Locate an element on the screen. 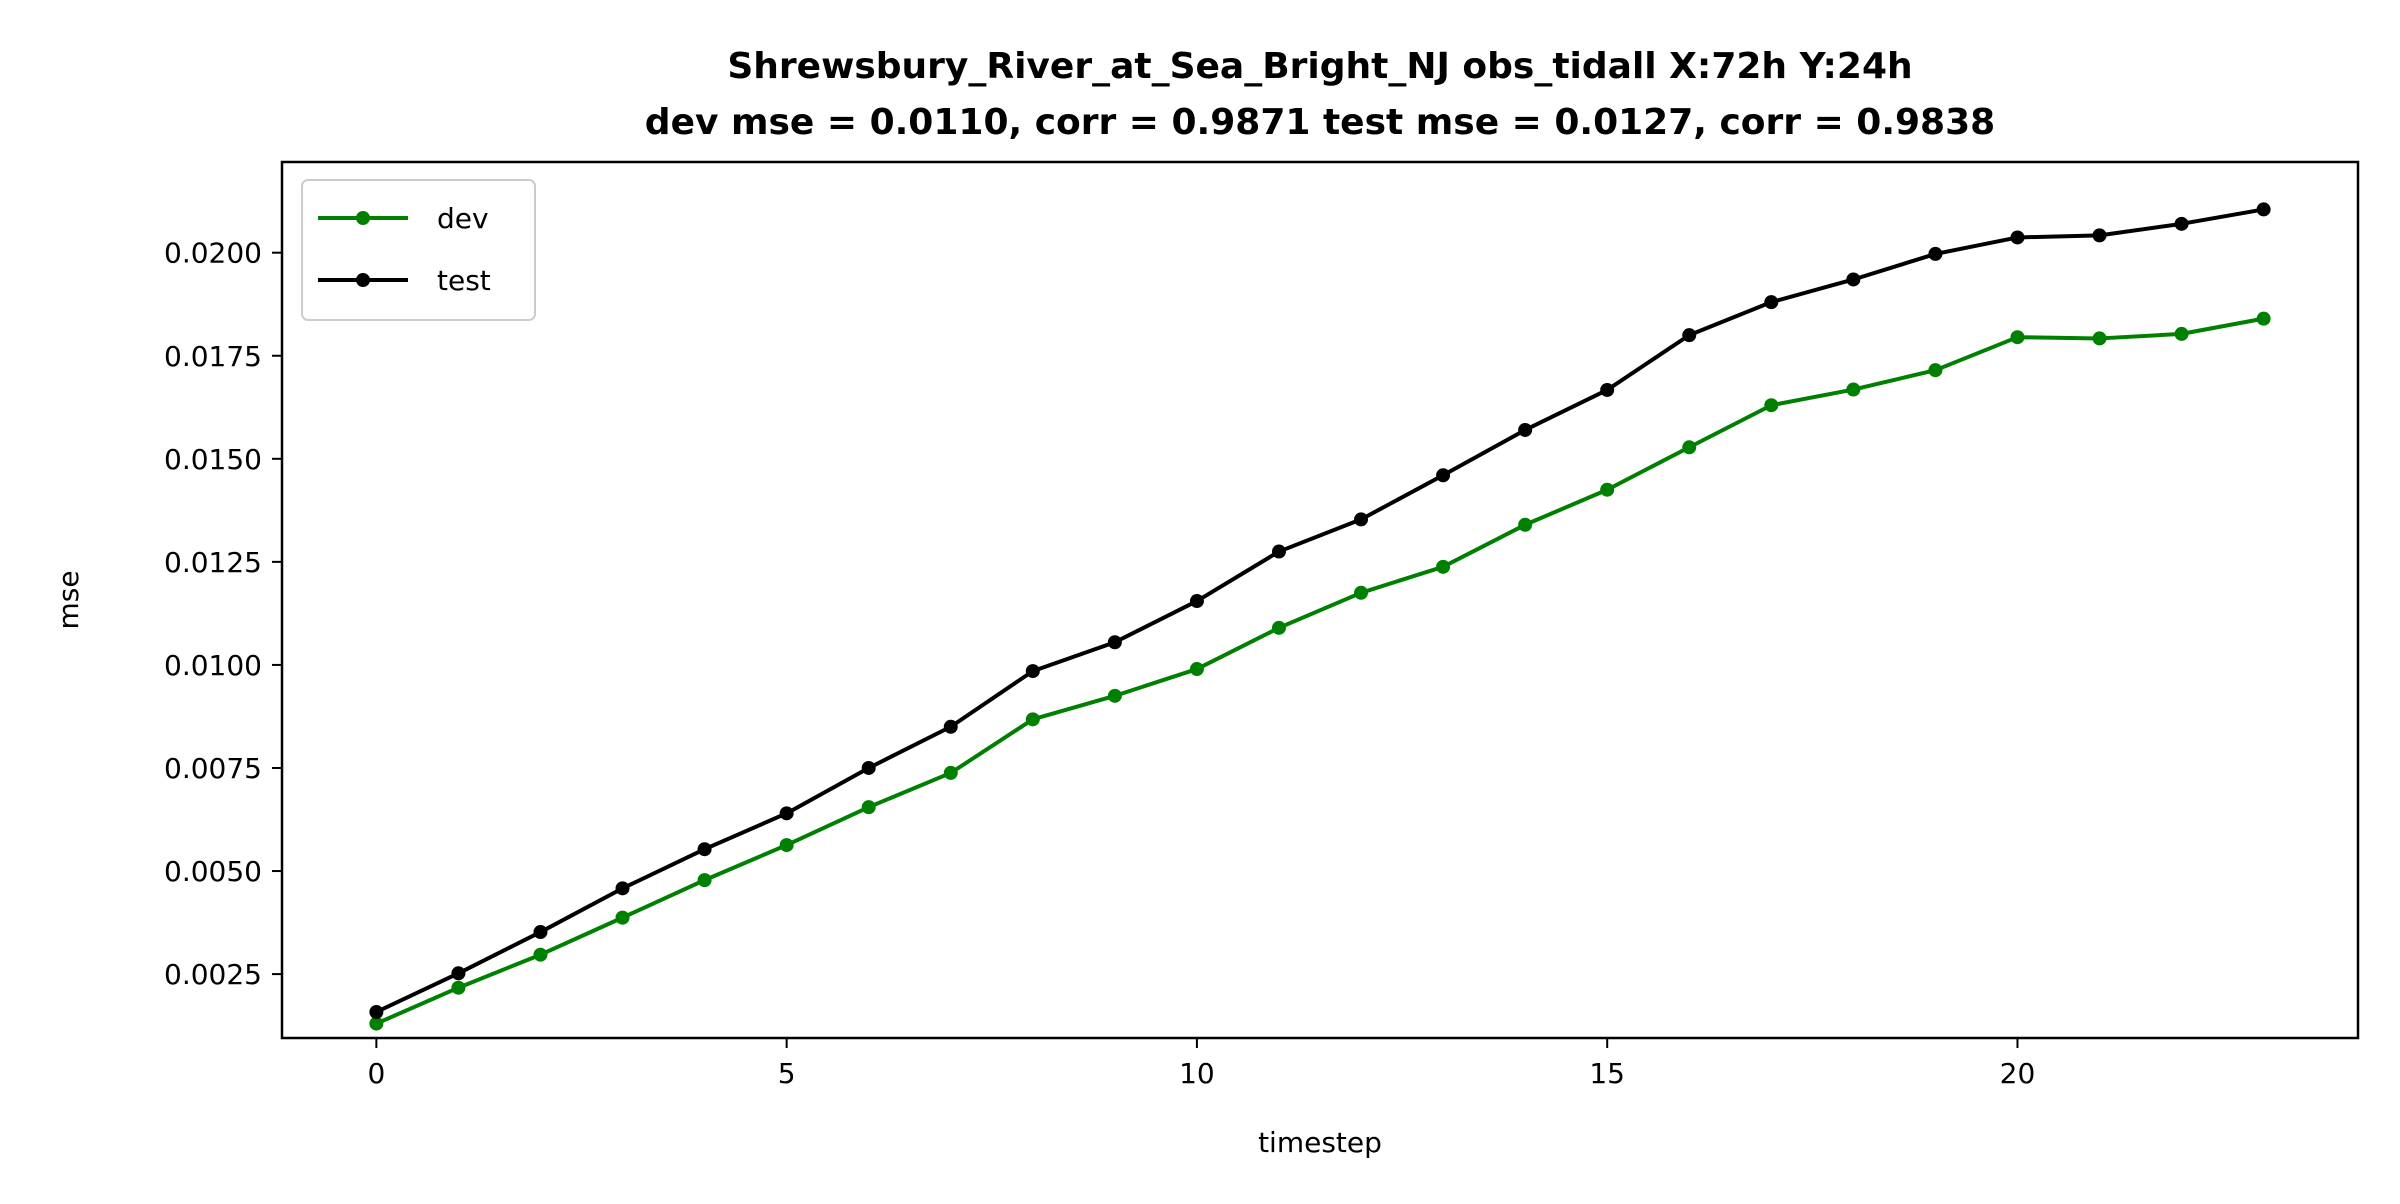 This screenshot has height=1204, width=2400. x-axis: 0 5 10 15 20 is located at coordinates (1201, 1064).